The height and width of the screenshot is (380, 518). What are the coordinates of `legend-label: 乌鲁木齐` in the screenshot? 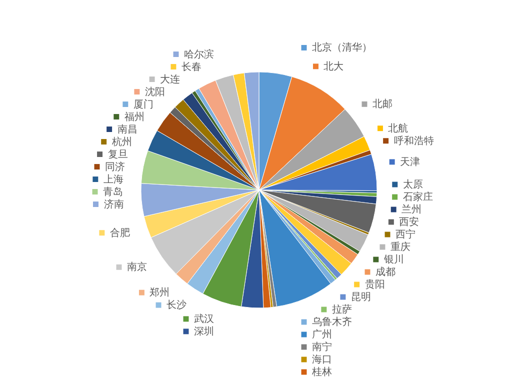 It's located at (332, 322).